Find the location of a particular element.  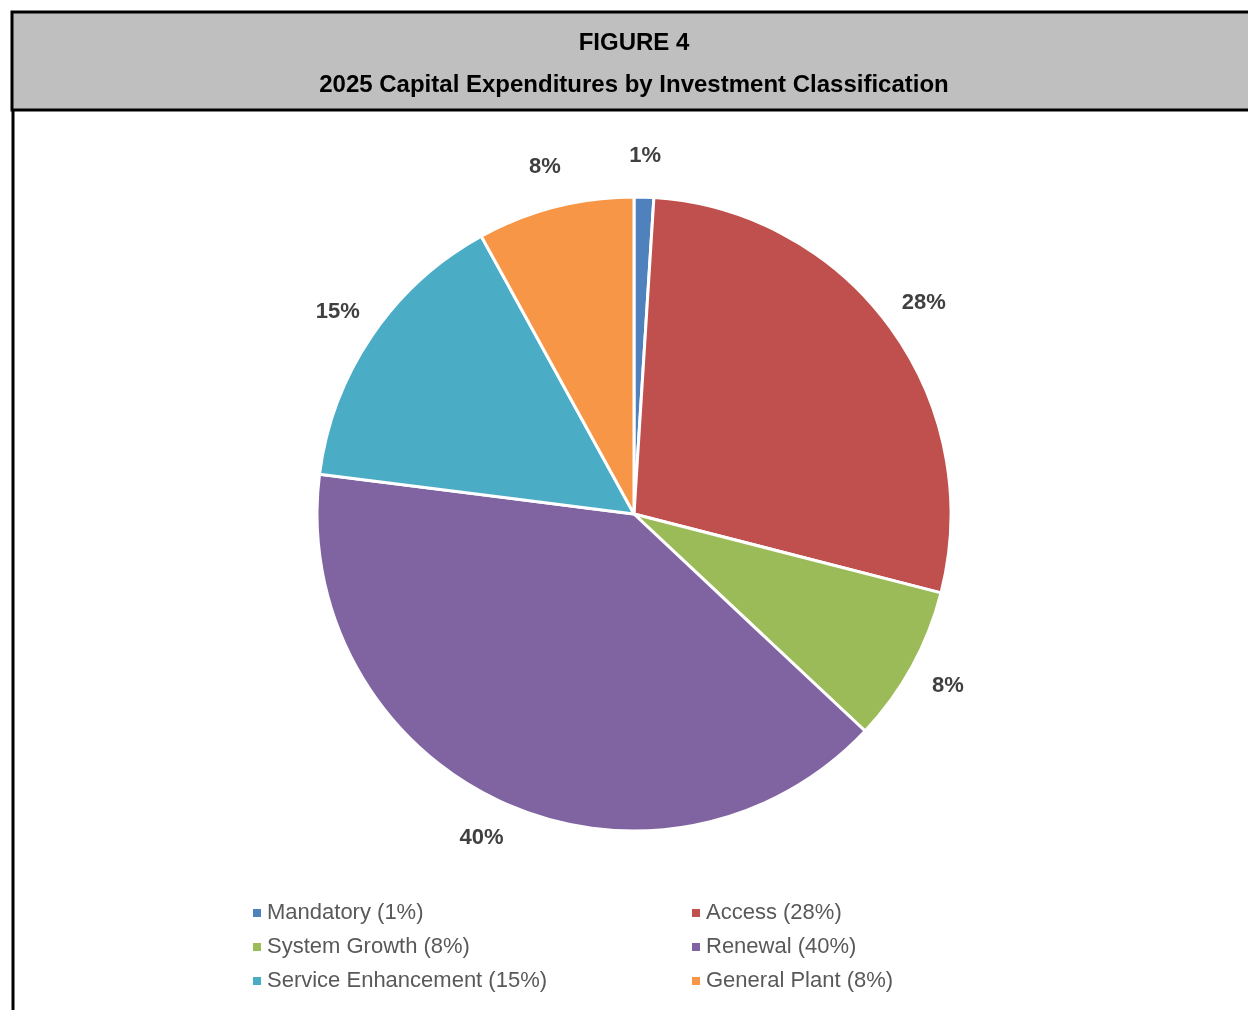

data-label: 15% is located at coordinates (337, 311).